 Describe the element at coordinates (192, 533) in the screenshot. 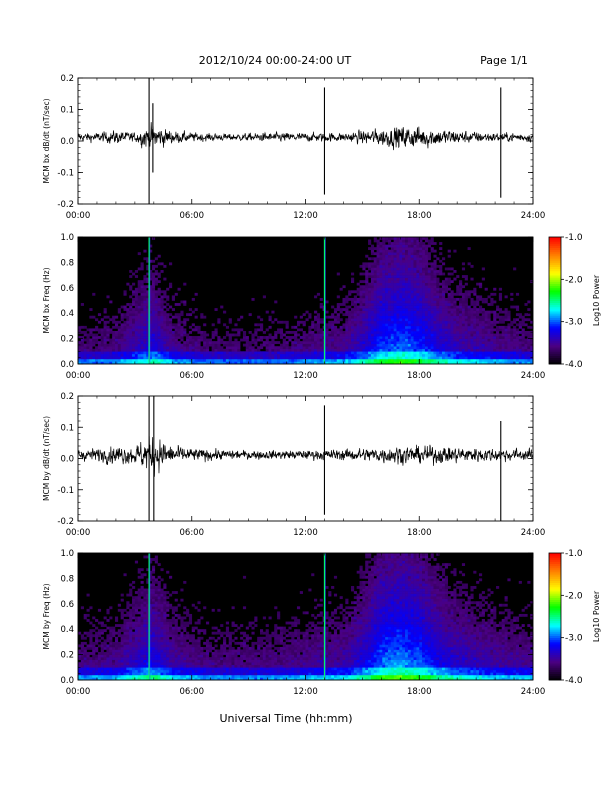

I see `x-tick-label: 06:00` at that location.